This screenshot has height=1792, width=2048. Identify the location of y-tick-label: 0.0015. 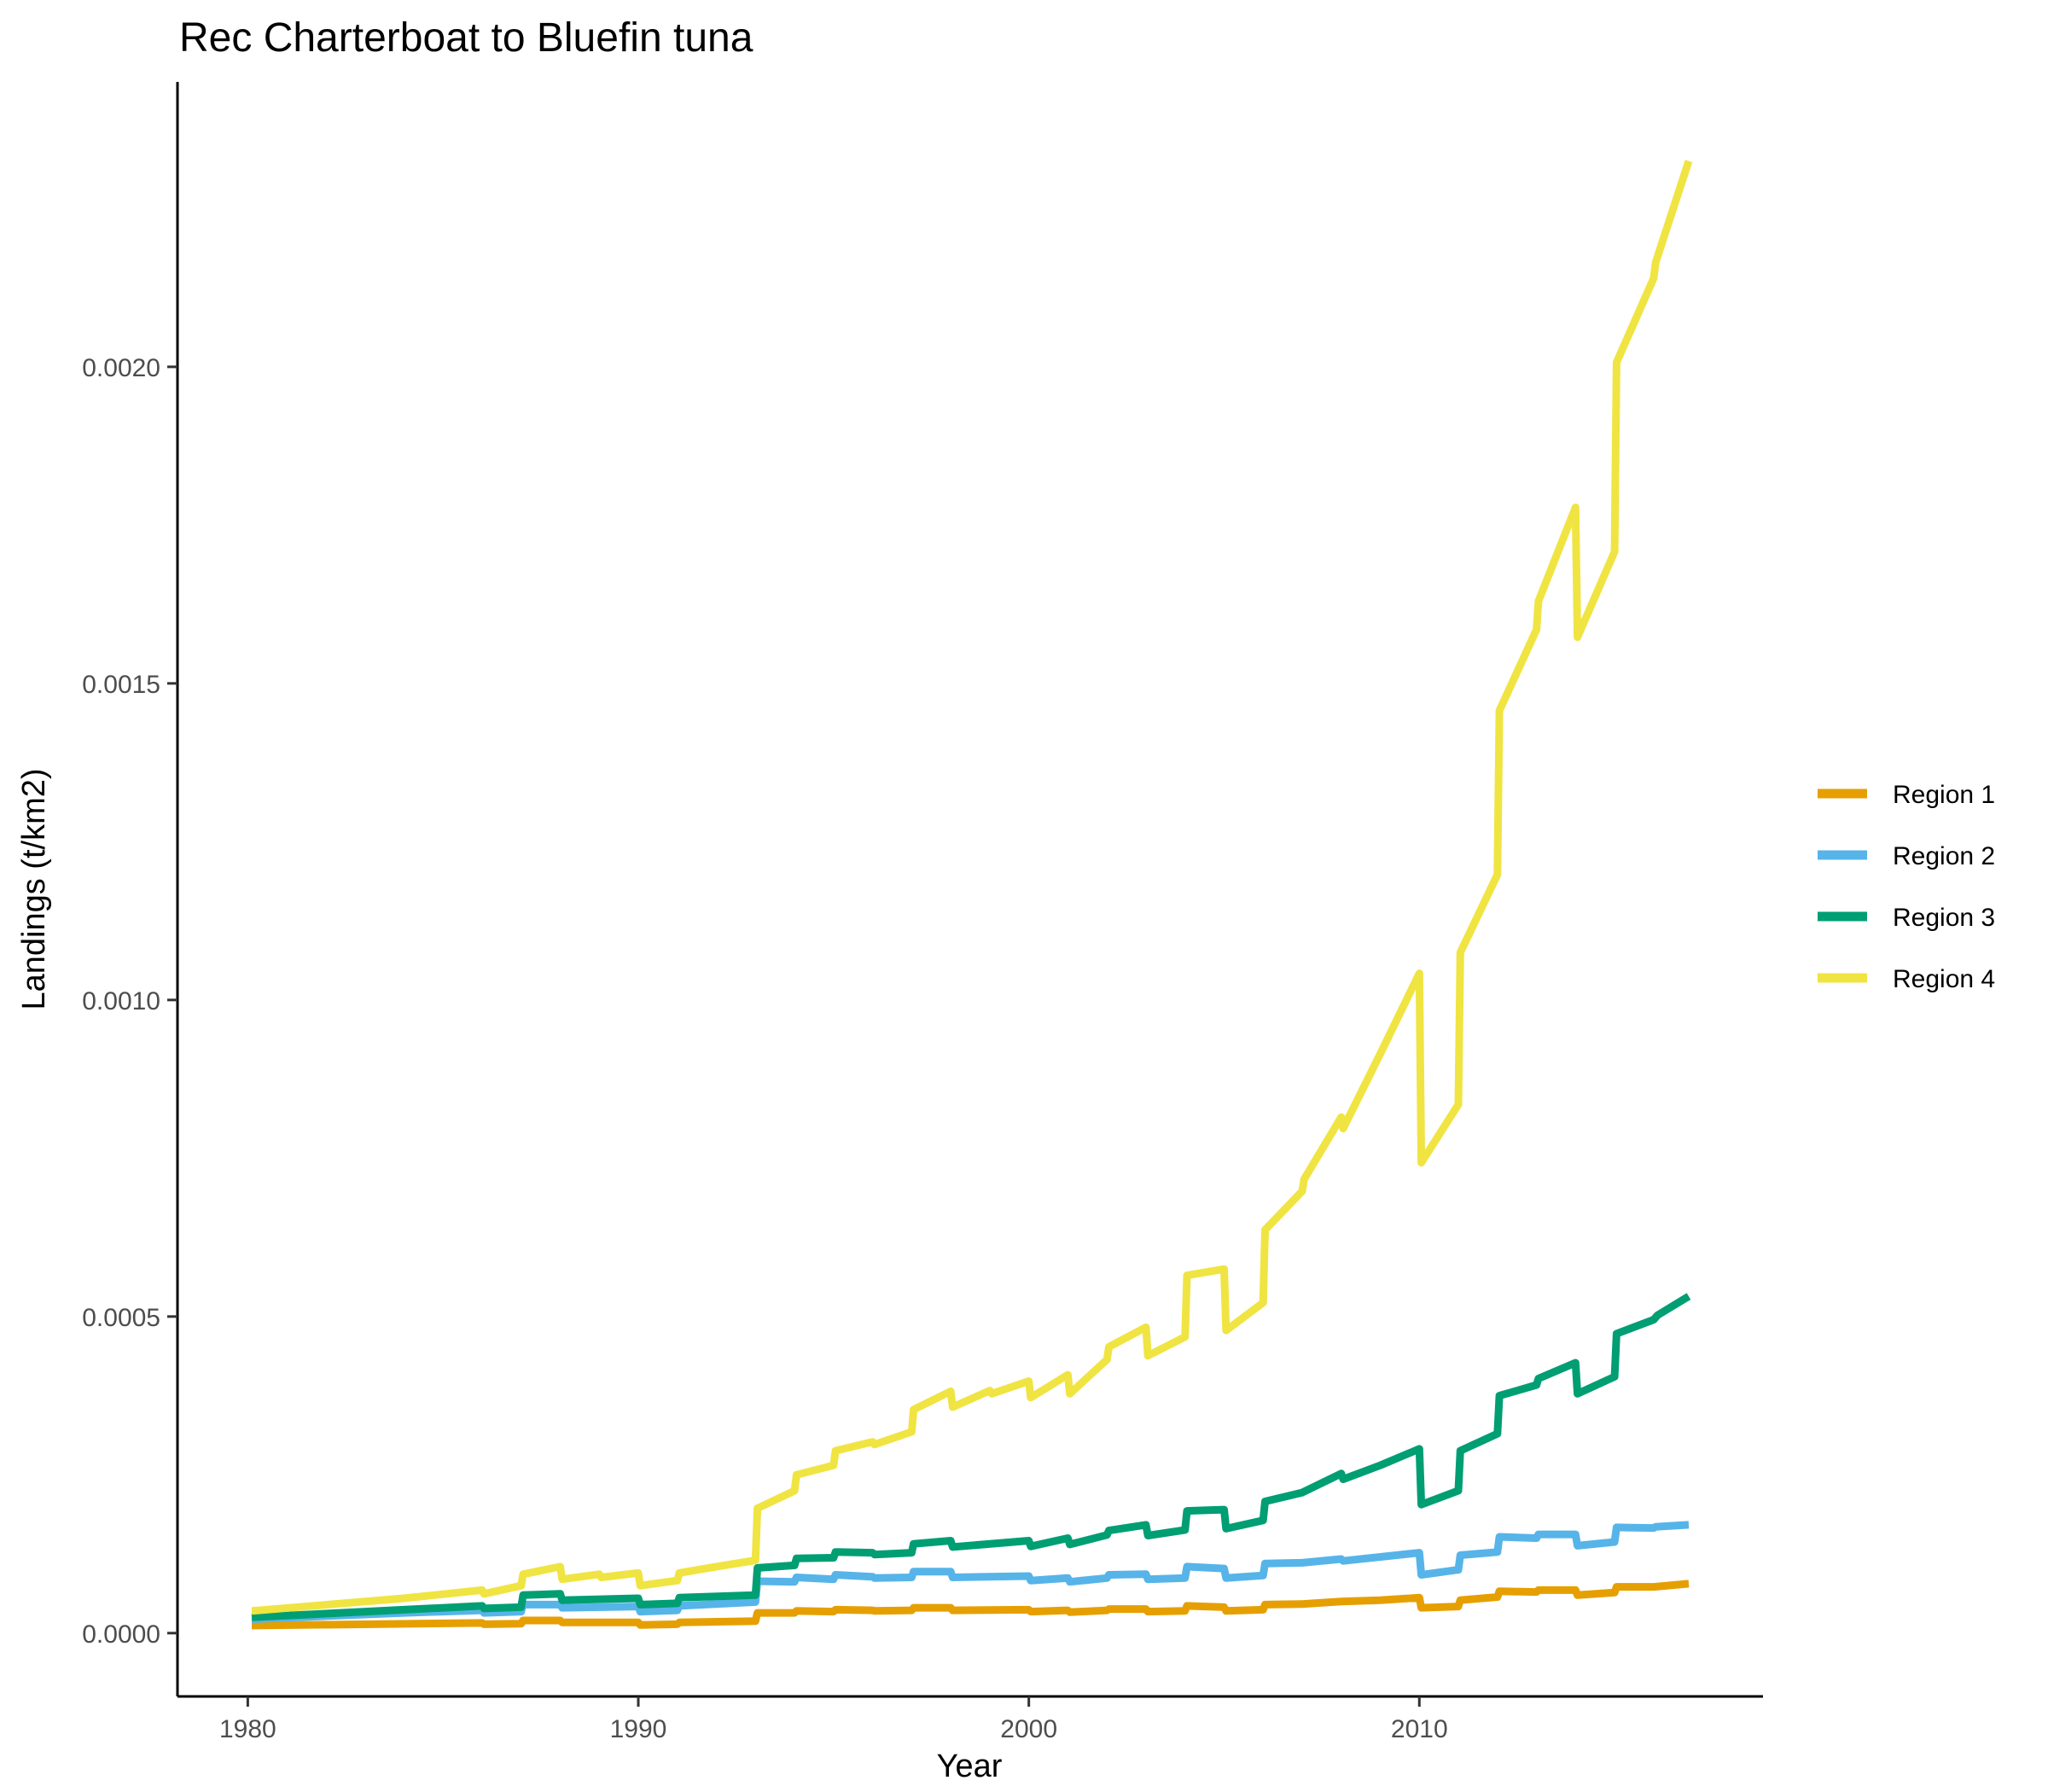
(121, 685).